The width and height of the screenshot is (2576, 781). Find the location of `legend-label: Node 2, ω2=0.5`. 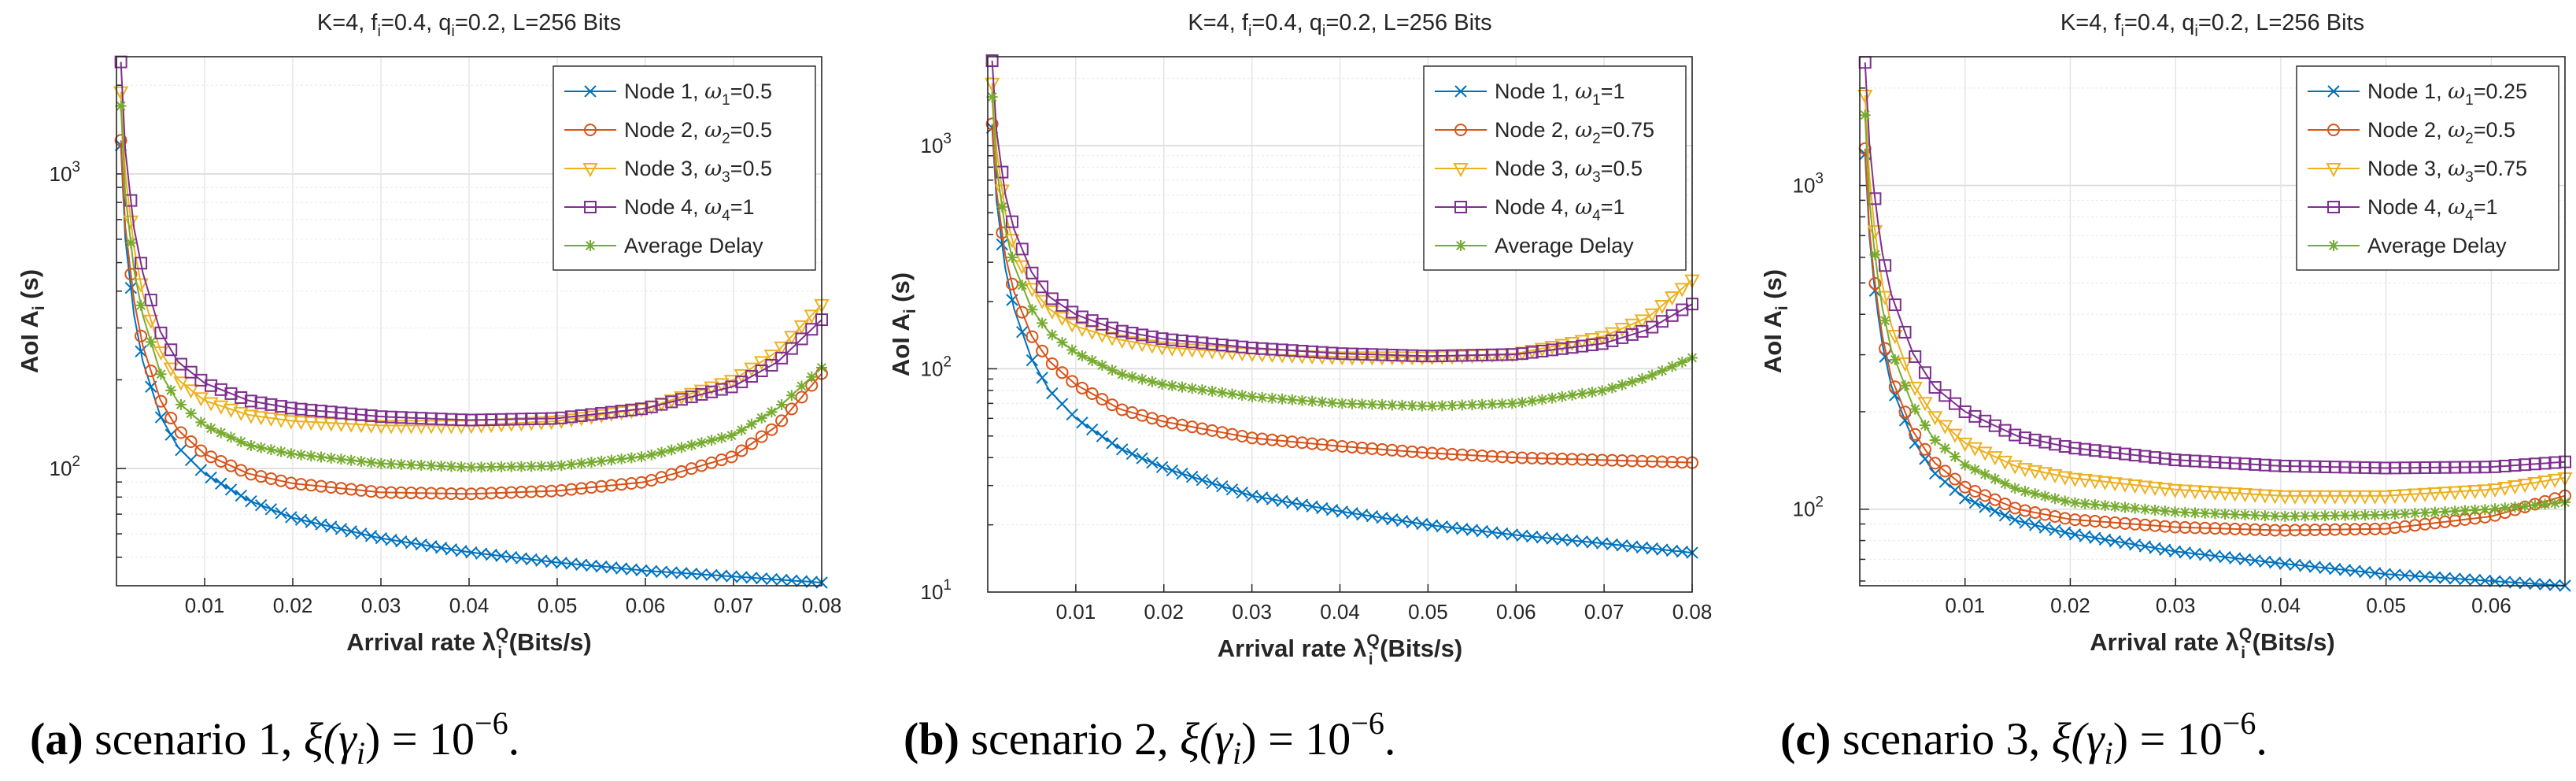

legend-label: Node 2, ω2=0.5 is located at coordinates (698, 132).